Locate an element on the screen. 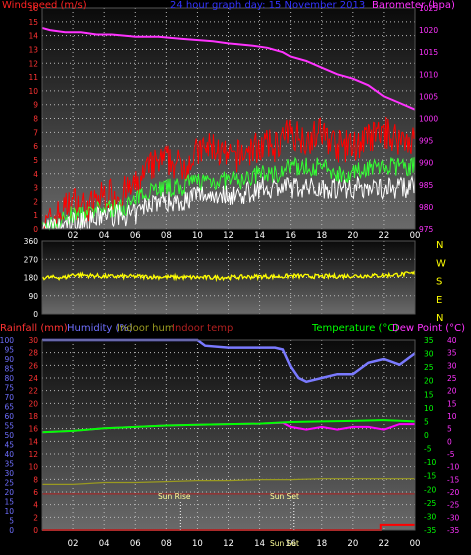 The width and height of the screenshot is (471, 555). humidity-tick: 70 is located at coordinates (9, 397).